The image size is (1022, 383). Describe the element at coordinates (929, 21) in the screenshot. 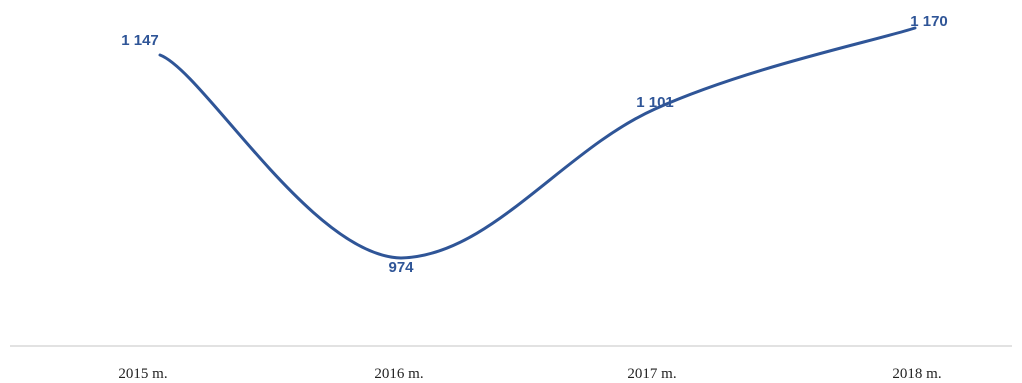

I see `data-label: 1 170` at that location.